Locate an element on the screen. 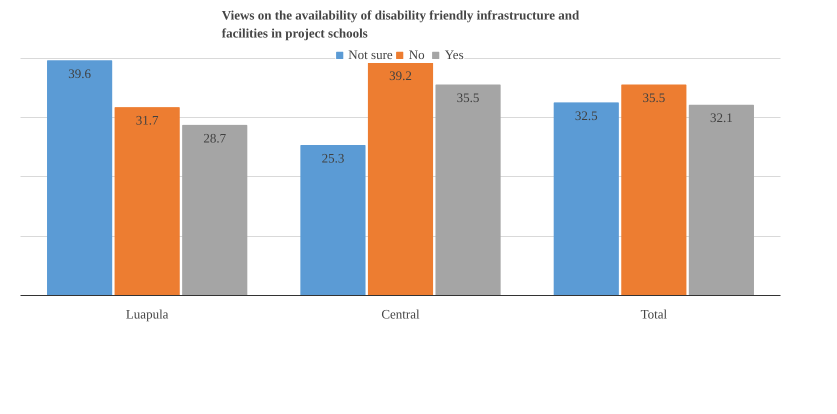  data-label: 25.3 is located at coordinates (333, 158).